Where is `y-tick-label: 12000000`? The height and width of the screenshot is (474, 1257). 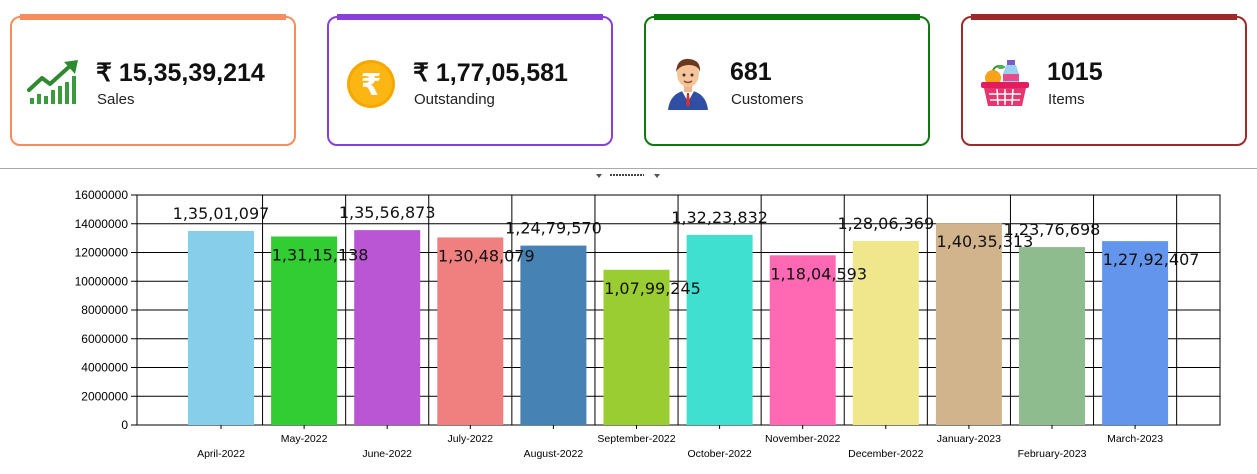 y-tick-label: 12000000 is located at coordinates (102, 253).